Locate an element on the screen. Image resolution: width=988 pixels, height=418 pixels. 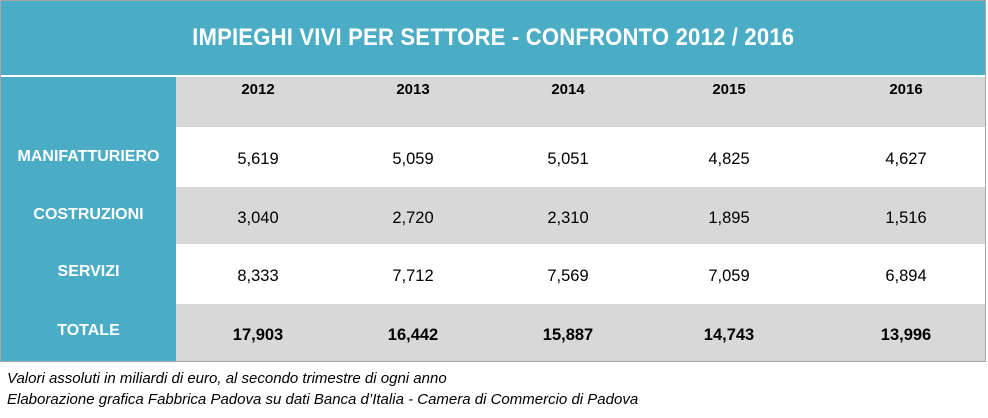
year-header-2014: 2014 is located at coordinates (568, 89).